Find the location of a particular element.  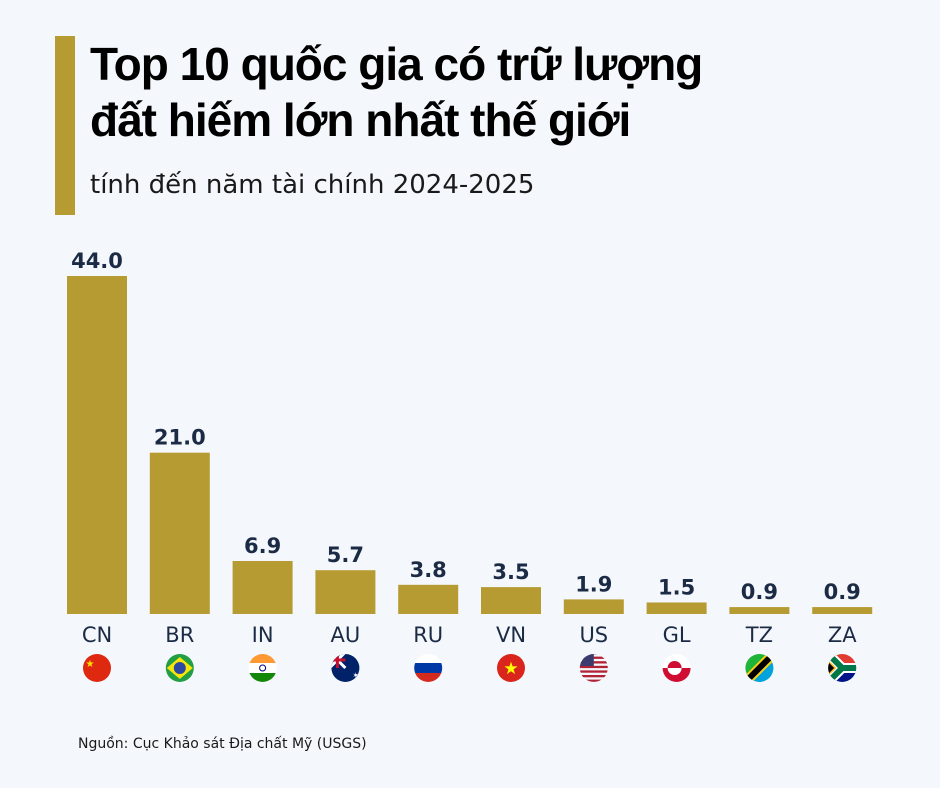

vietnam-flag-icon: ★ is located at coordinates (511, 668).